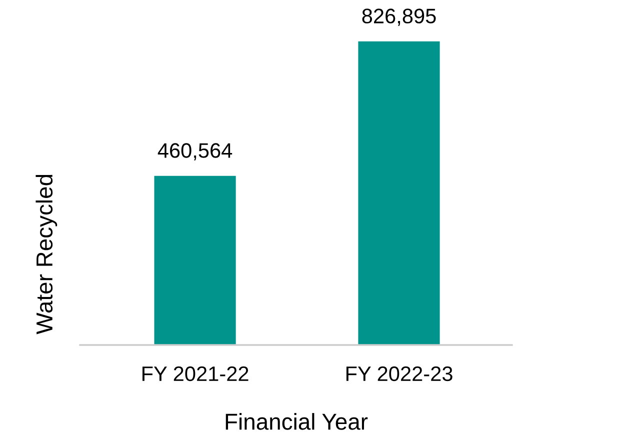 The width and height of the screenshot is (636, 436). Describe the element at coordinates (399, 374) in the screenshot. I see `x-tick-label: FY 2022-23` at that location.